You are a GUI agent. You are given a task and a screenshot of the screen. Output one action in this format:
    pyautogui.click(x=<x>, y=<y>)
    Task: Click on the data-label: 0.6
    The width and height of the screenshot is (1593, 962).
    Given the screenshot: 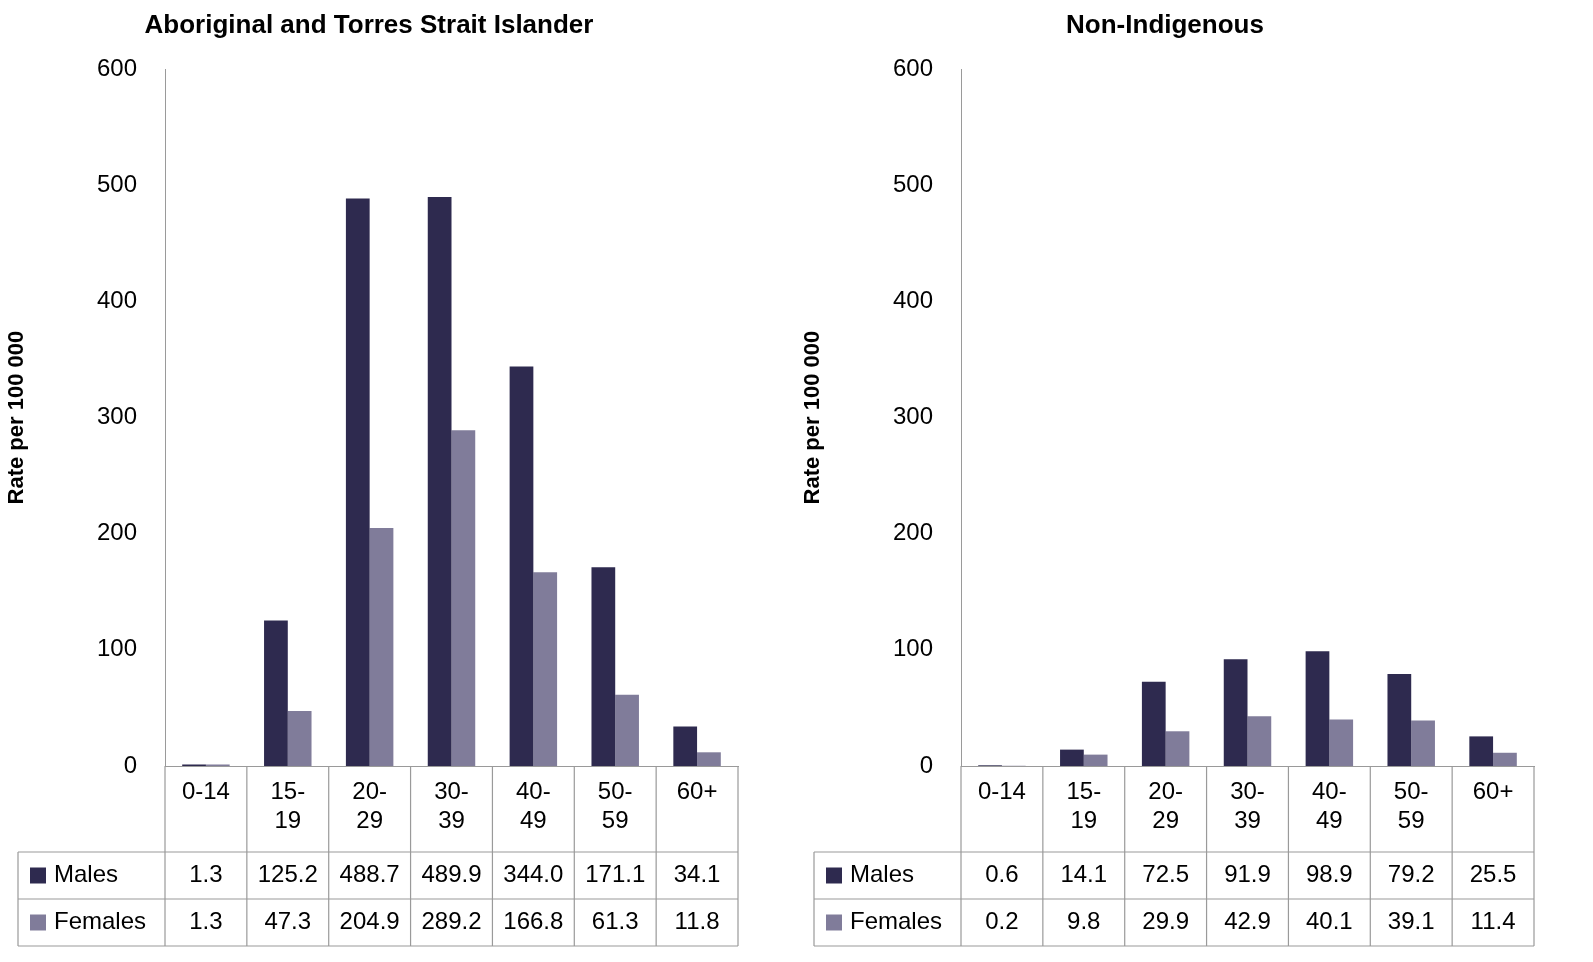 What is the action you would take?
    pyautogui.click(x=1002, y=874)
    